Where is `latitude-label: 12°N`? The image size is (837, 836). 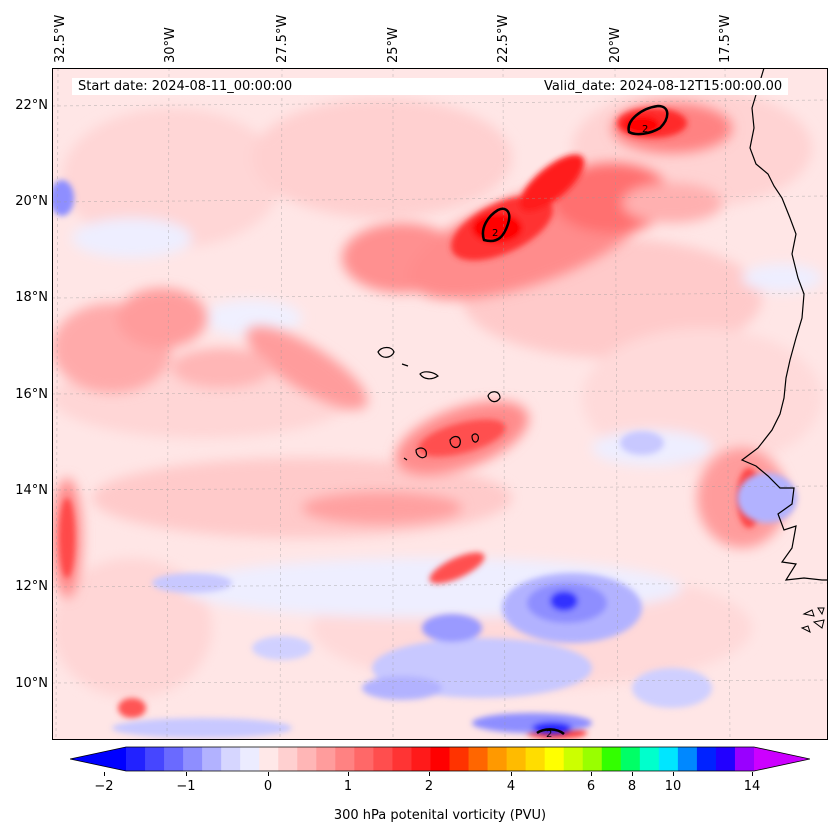
latitude-label: 12°N is located at coordinates (31, 586).